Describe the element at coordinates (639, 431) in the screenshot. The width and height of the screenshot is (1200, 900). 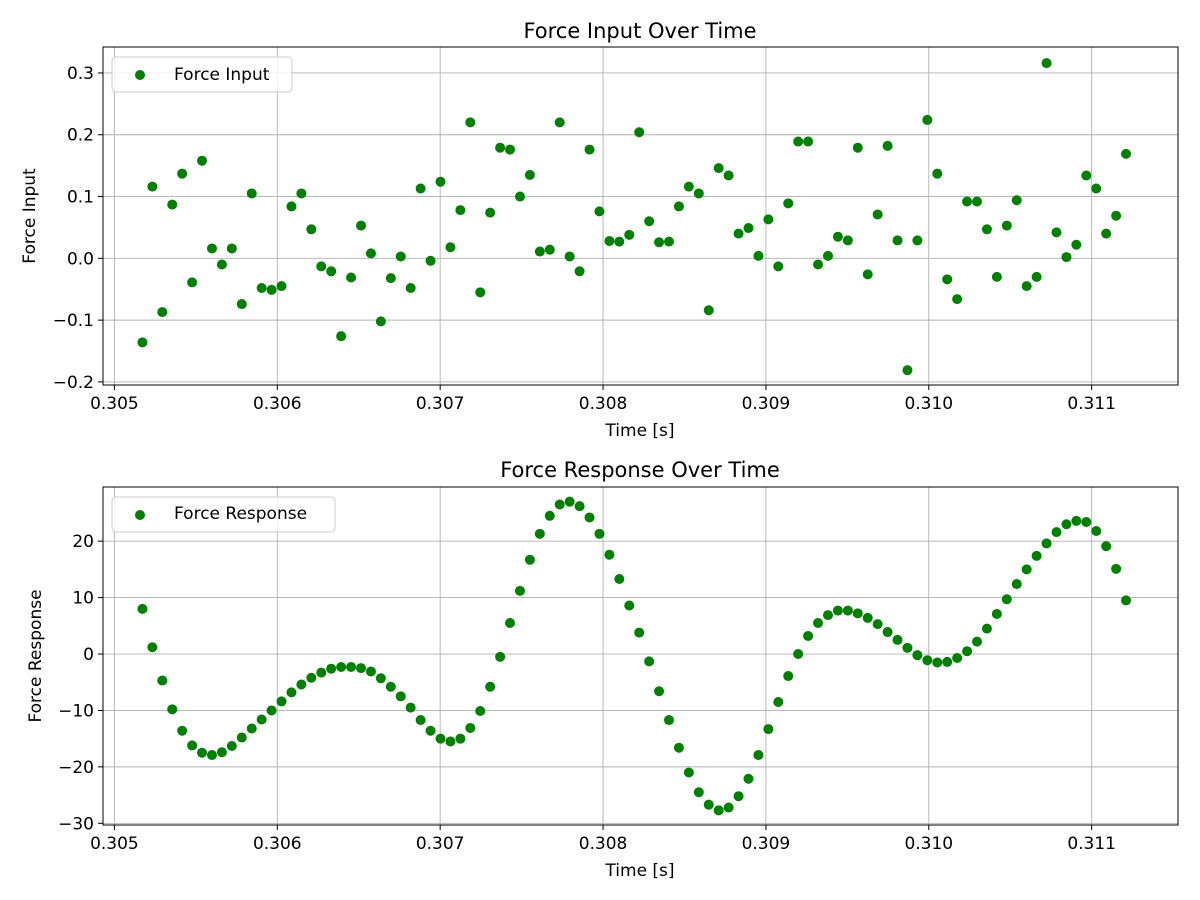
I see `x-axis-label: Time [s]` at that location.